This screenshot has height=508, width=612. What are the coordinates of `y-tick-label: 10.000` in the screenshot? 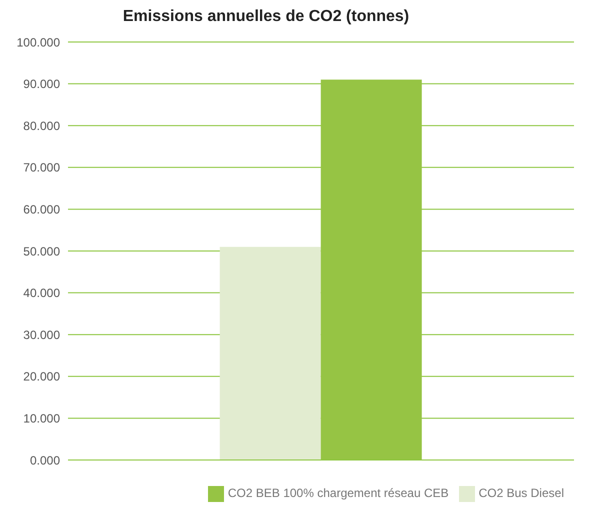 It's located at (41, 418).